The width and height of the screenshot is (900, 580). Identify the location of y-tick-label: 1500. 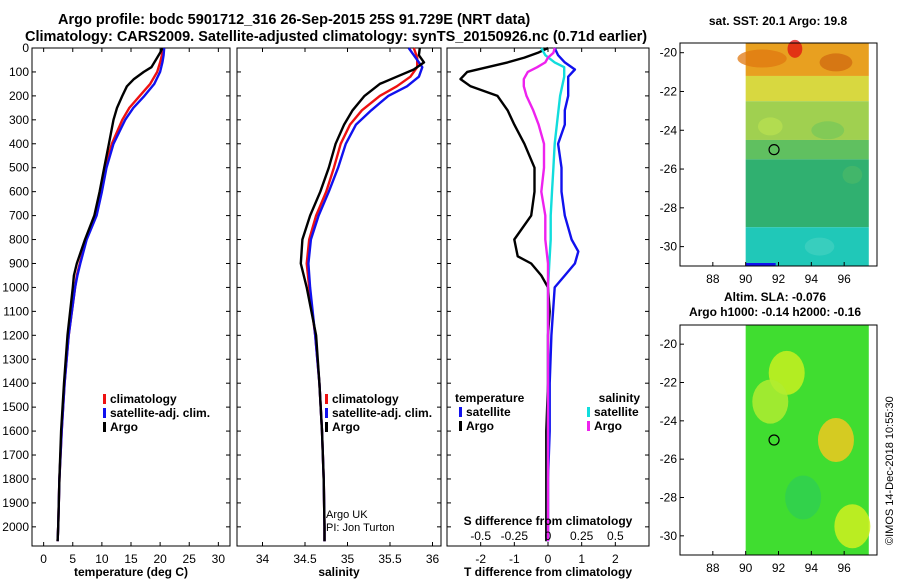
(15, 407).